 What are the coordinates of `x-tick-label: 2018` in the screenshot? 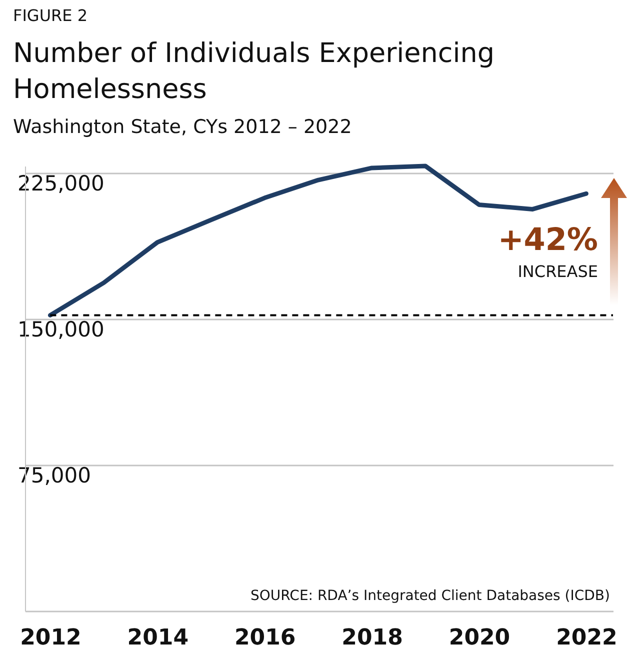 It's located at (372, 638).